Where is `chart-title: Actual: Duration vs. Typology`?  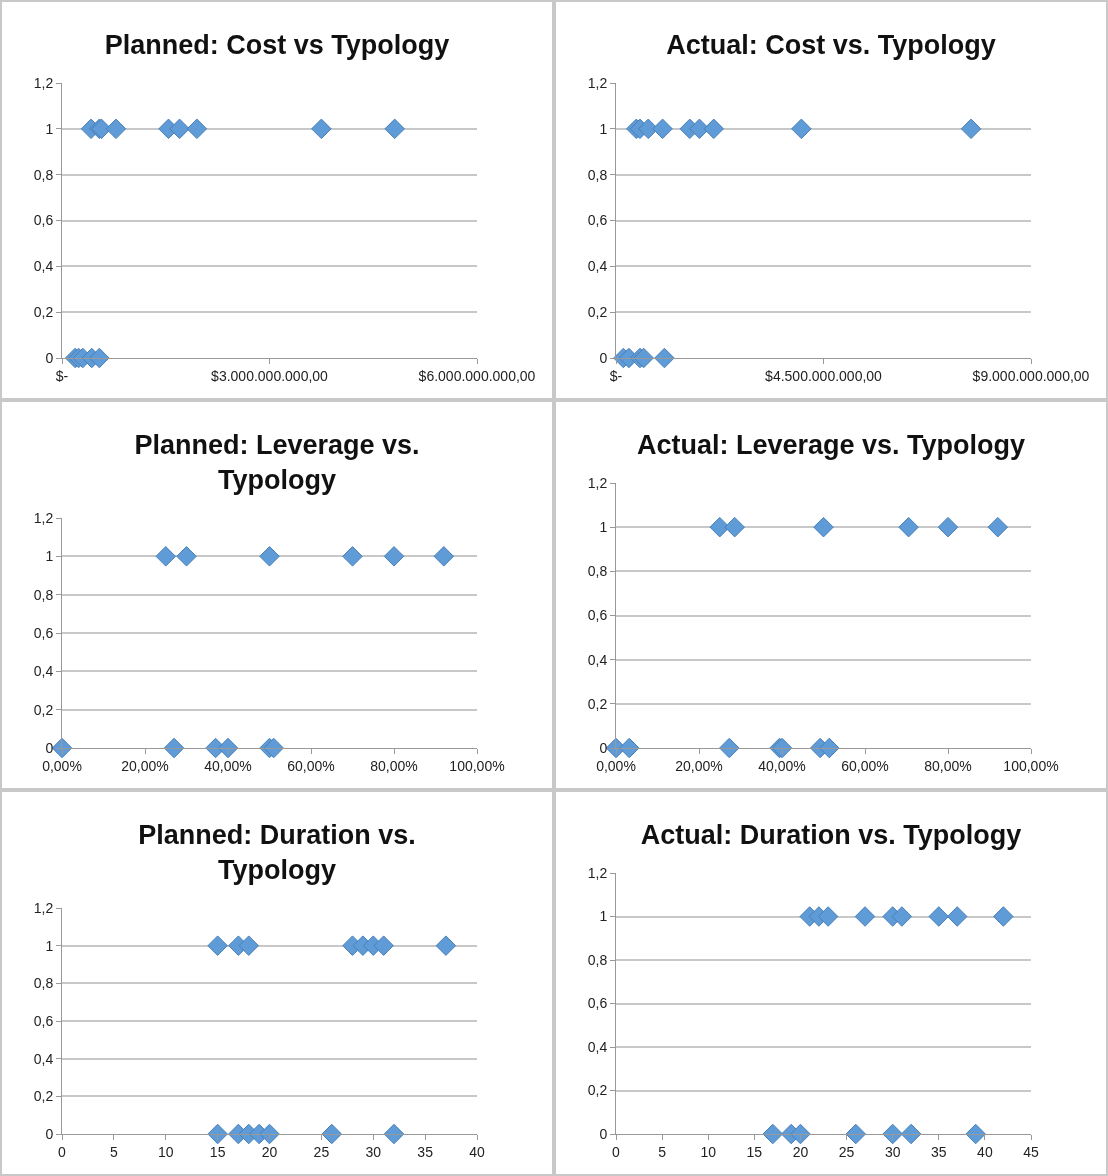 chart-title: Actual: Duration vs. Typology is located at coordinates (831, 835).